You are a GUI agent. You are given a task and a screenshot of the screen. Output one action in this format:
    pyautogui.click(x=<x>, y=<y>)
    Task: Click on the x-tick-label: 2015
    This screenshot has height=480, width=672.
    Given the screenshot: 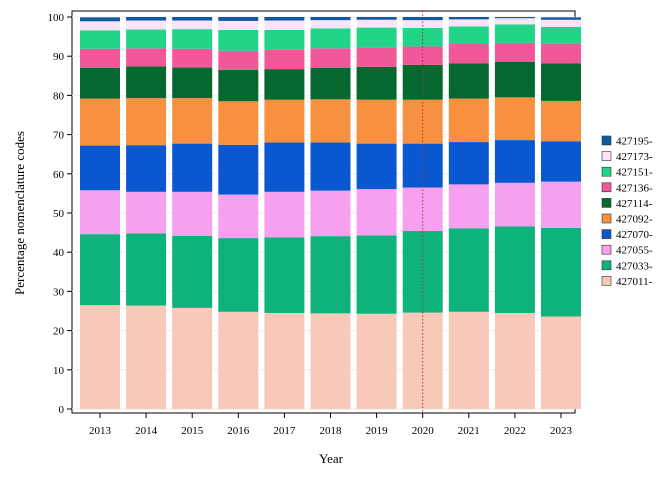 What is the action you would take?
    pyautogui.click(x=192, y=431)
    